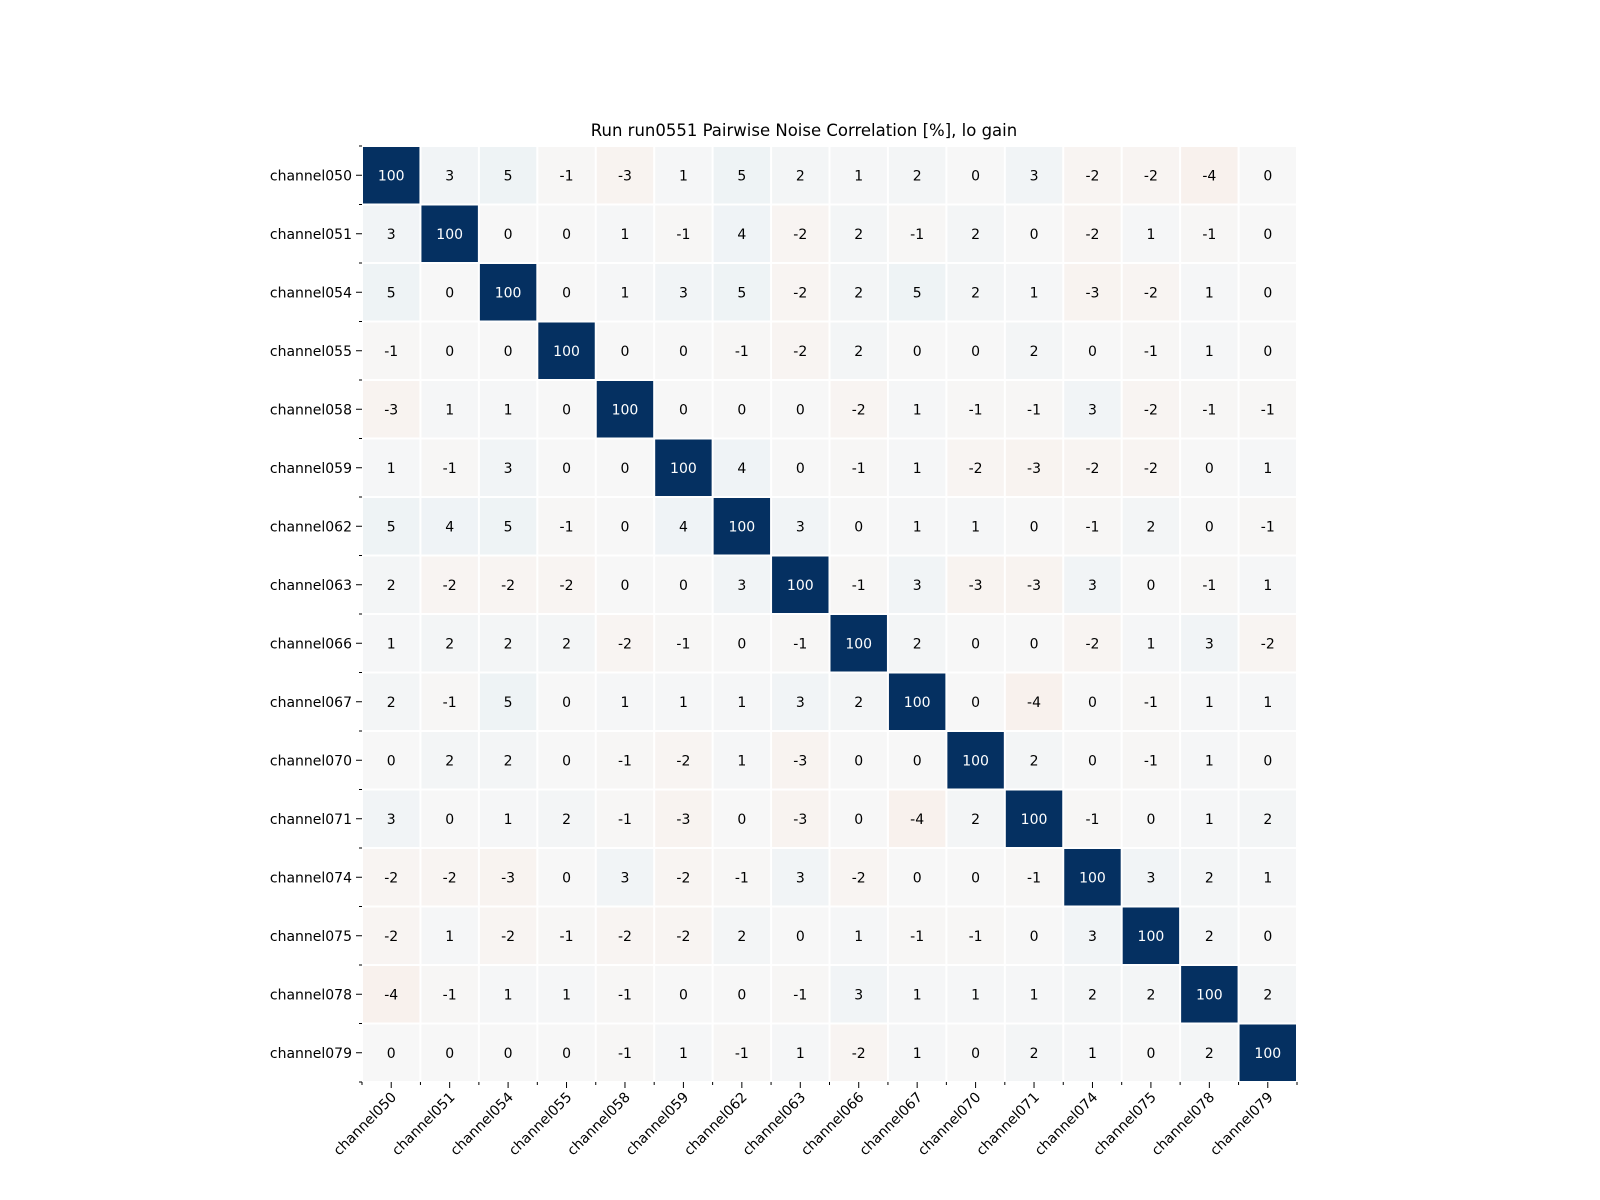 The image size is (1600, 1200). I want to click on y-tick-label: channel059, so click(311, 469).